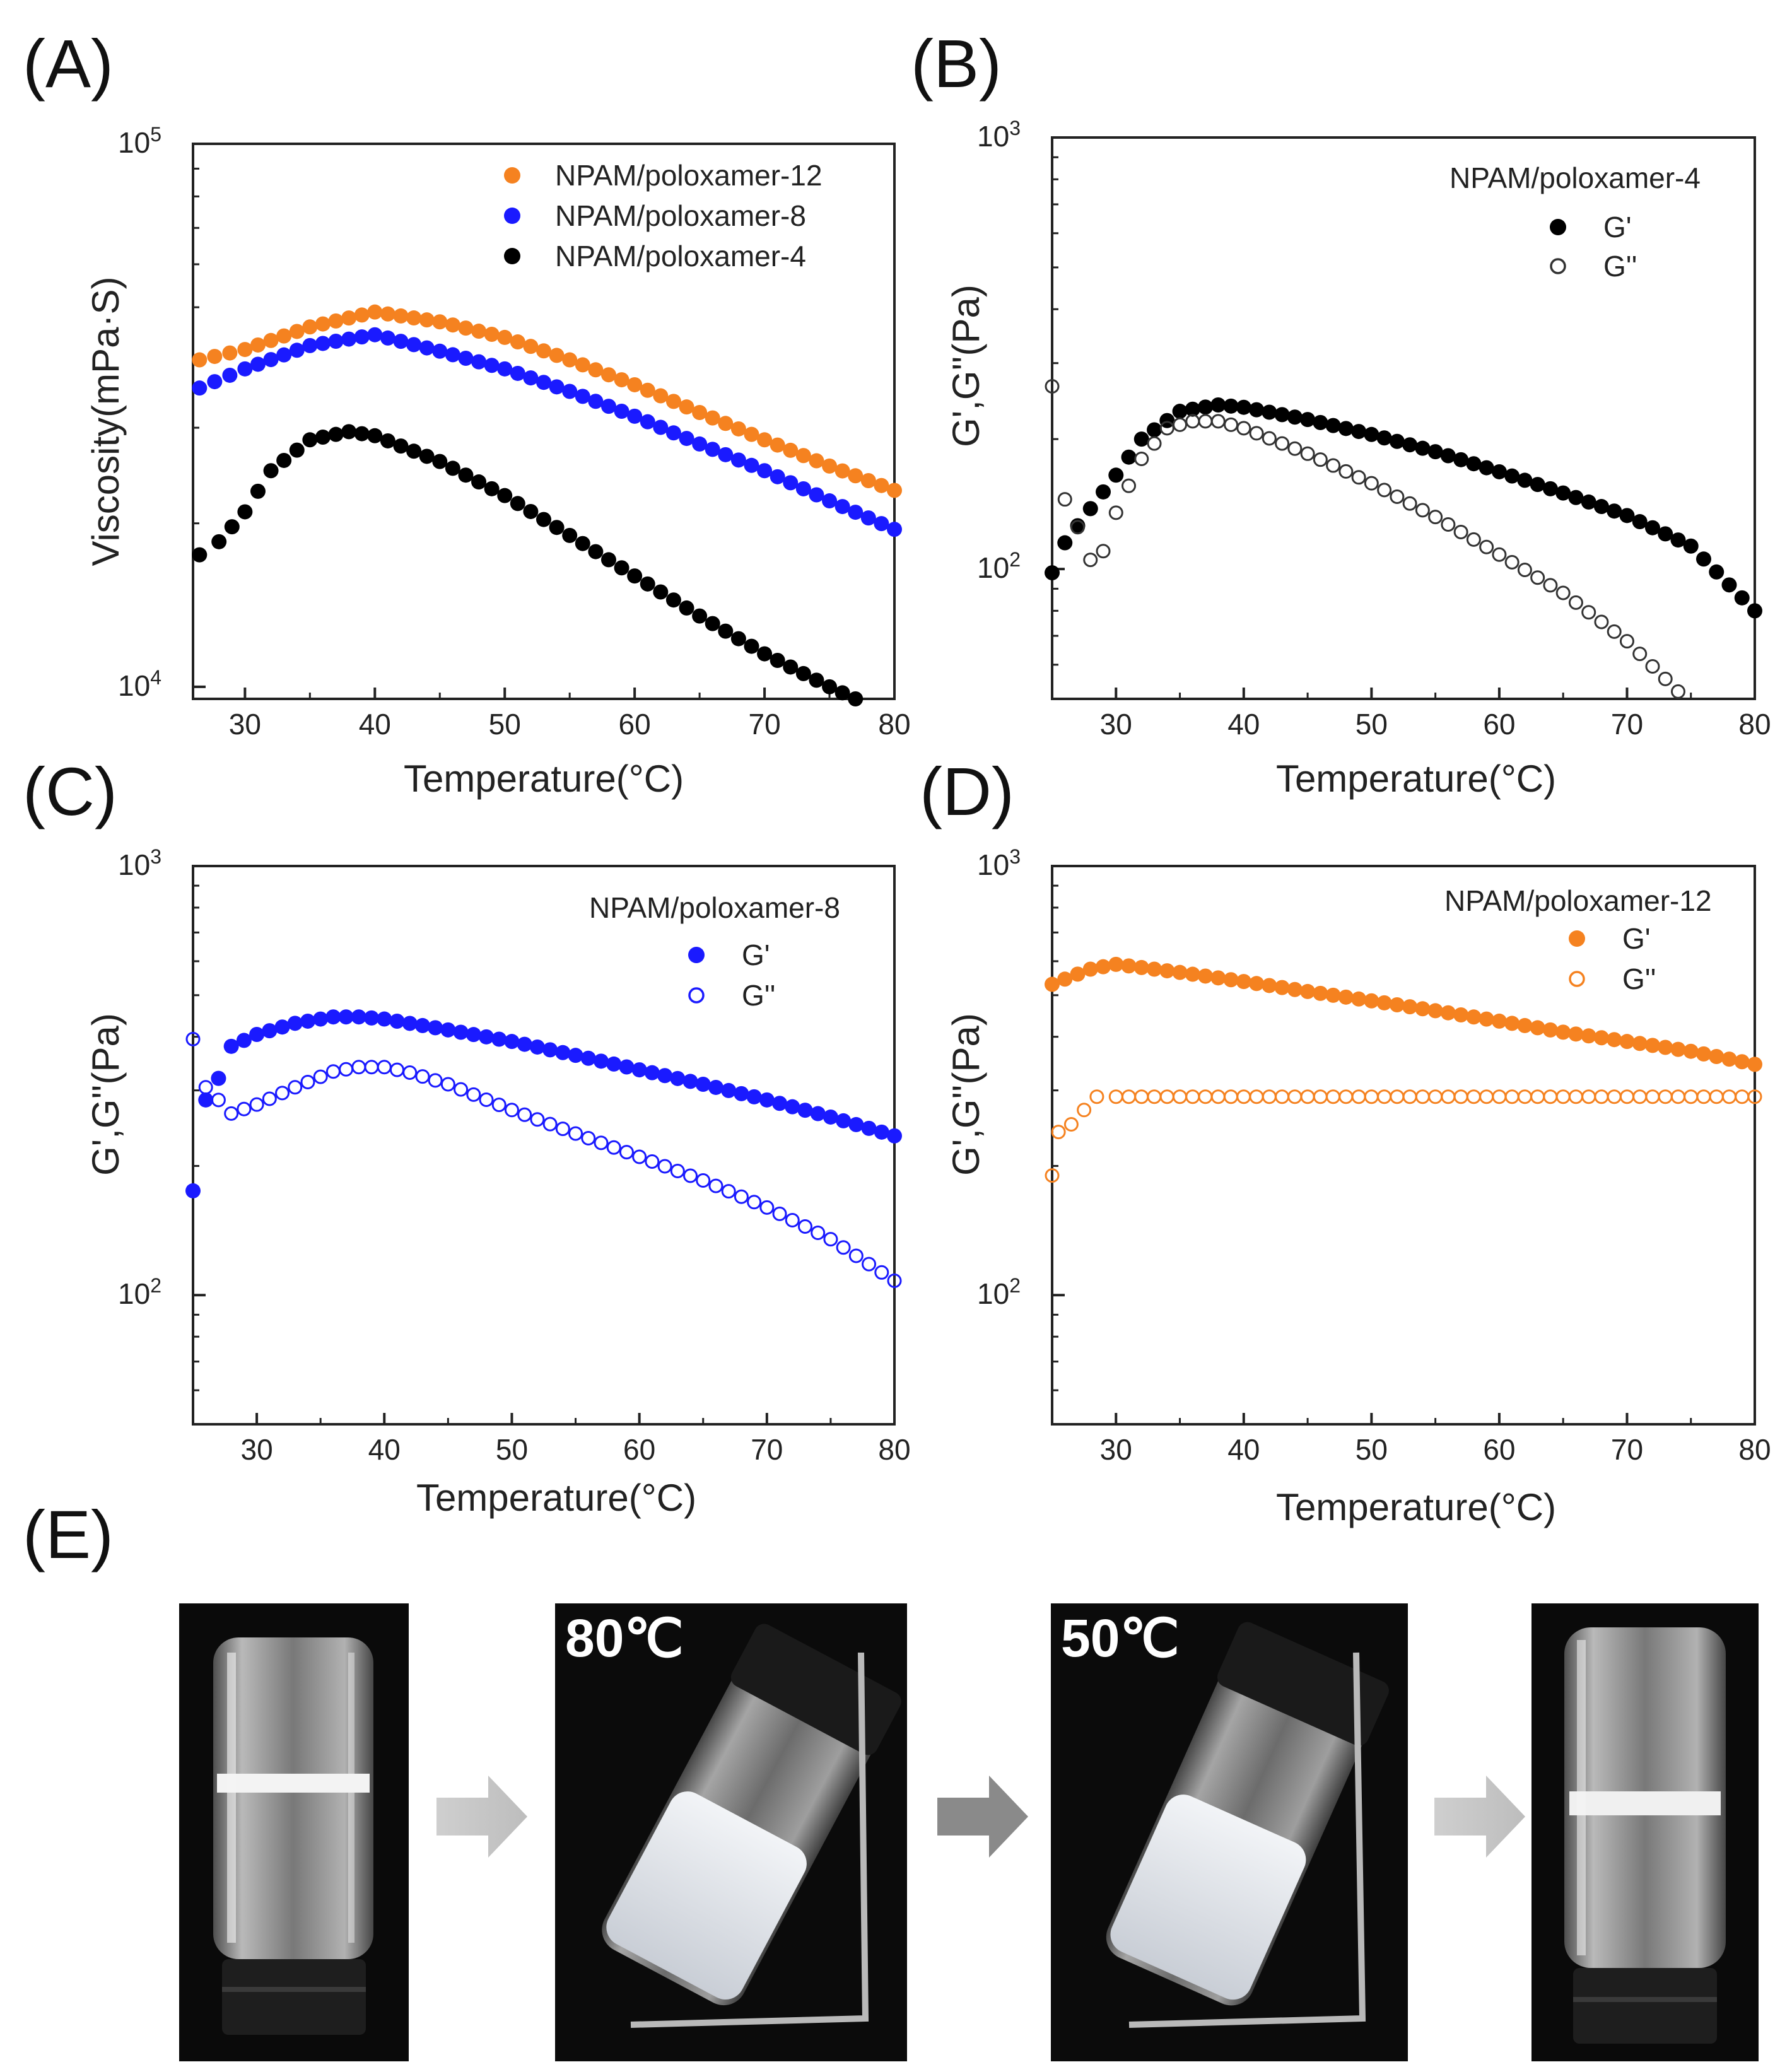 Image resolution: width=1792 pixels, height=2067 pixels. Describe the element at coordinates (1403, 1145) in the screenshot. I see `chart-d-frame` at that location.